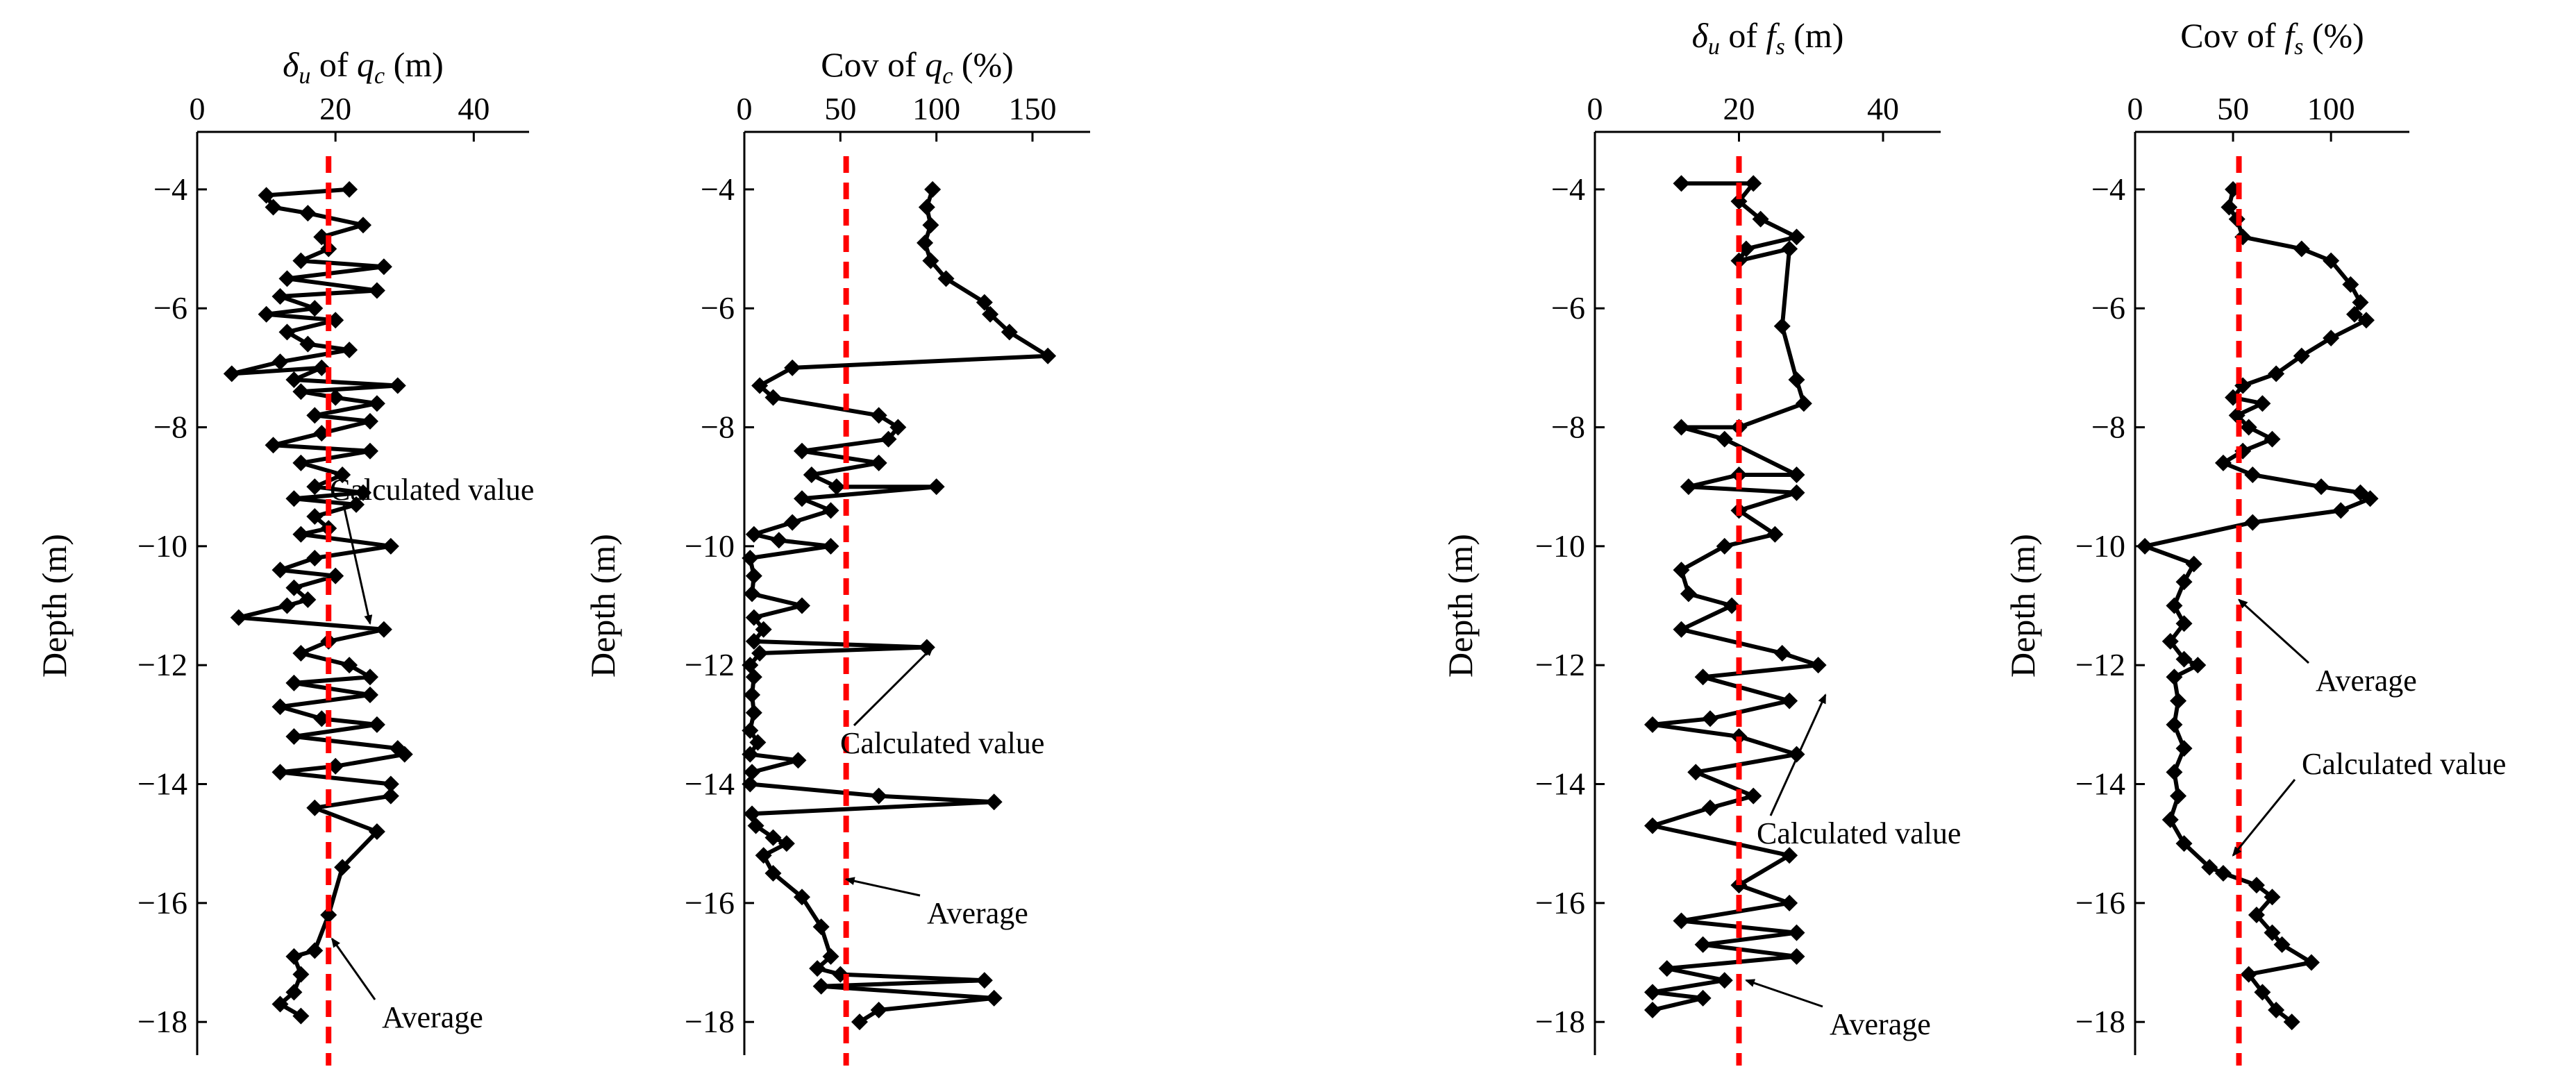 This screenshot has height=1085, width=2576. Describe the element at coordinates (1779, 47) in the screenshot. I see `title-subscript: s` at that location.